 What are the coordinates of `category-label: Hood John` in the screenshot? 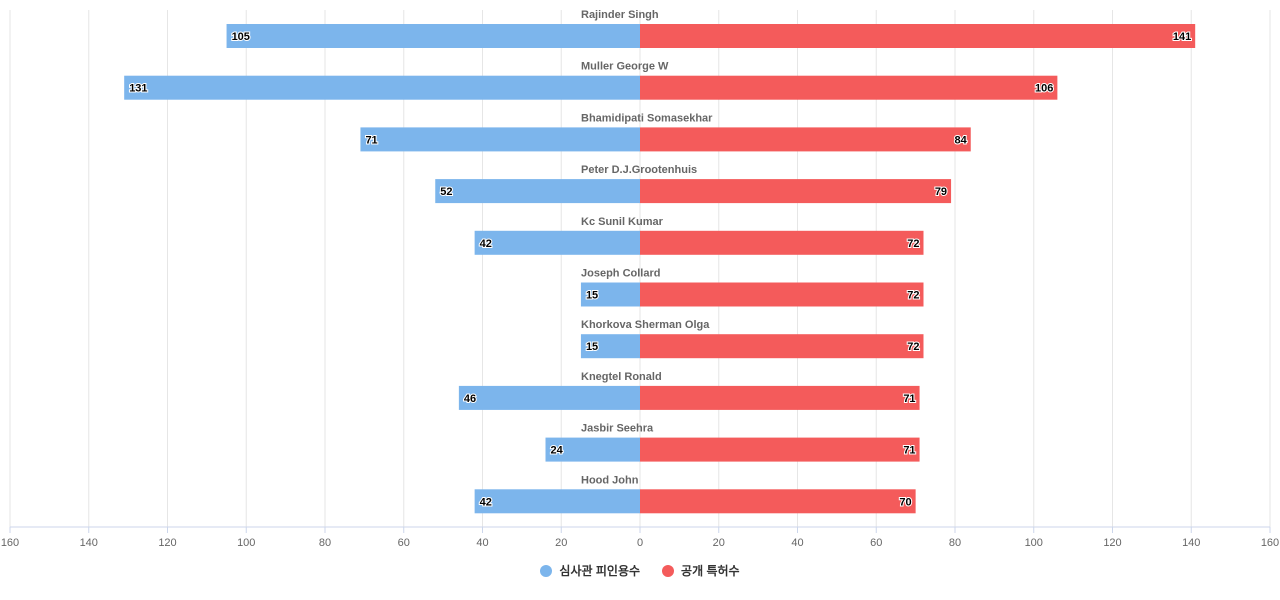 It's located at (610, 480).